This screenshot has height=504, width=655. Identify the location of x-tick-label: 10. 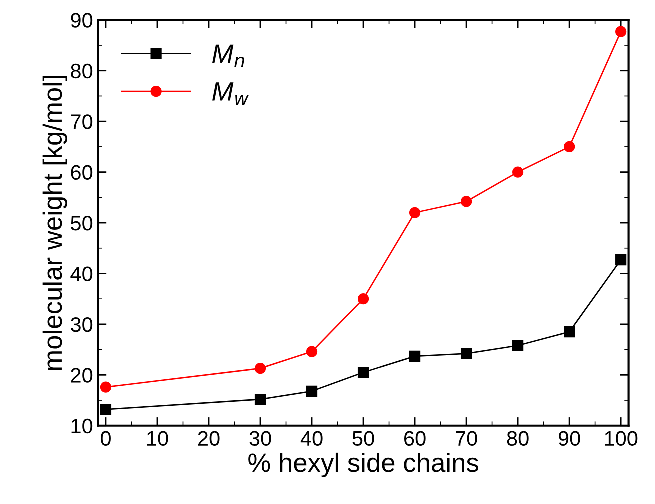
(157, 438).